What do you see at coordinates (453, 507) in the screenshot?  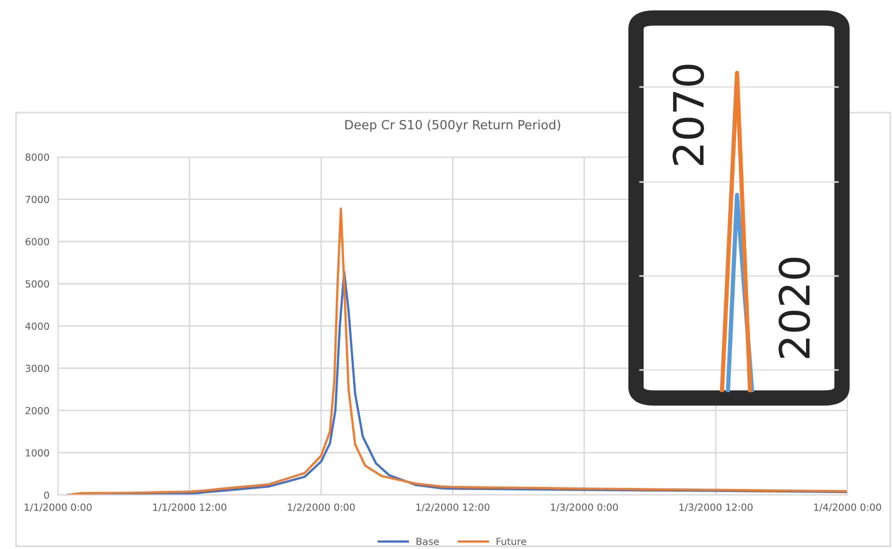 I see `x-tick-label: 1/2/2000 12:00` at bounding box center [453, 507].